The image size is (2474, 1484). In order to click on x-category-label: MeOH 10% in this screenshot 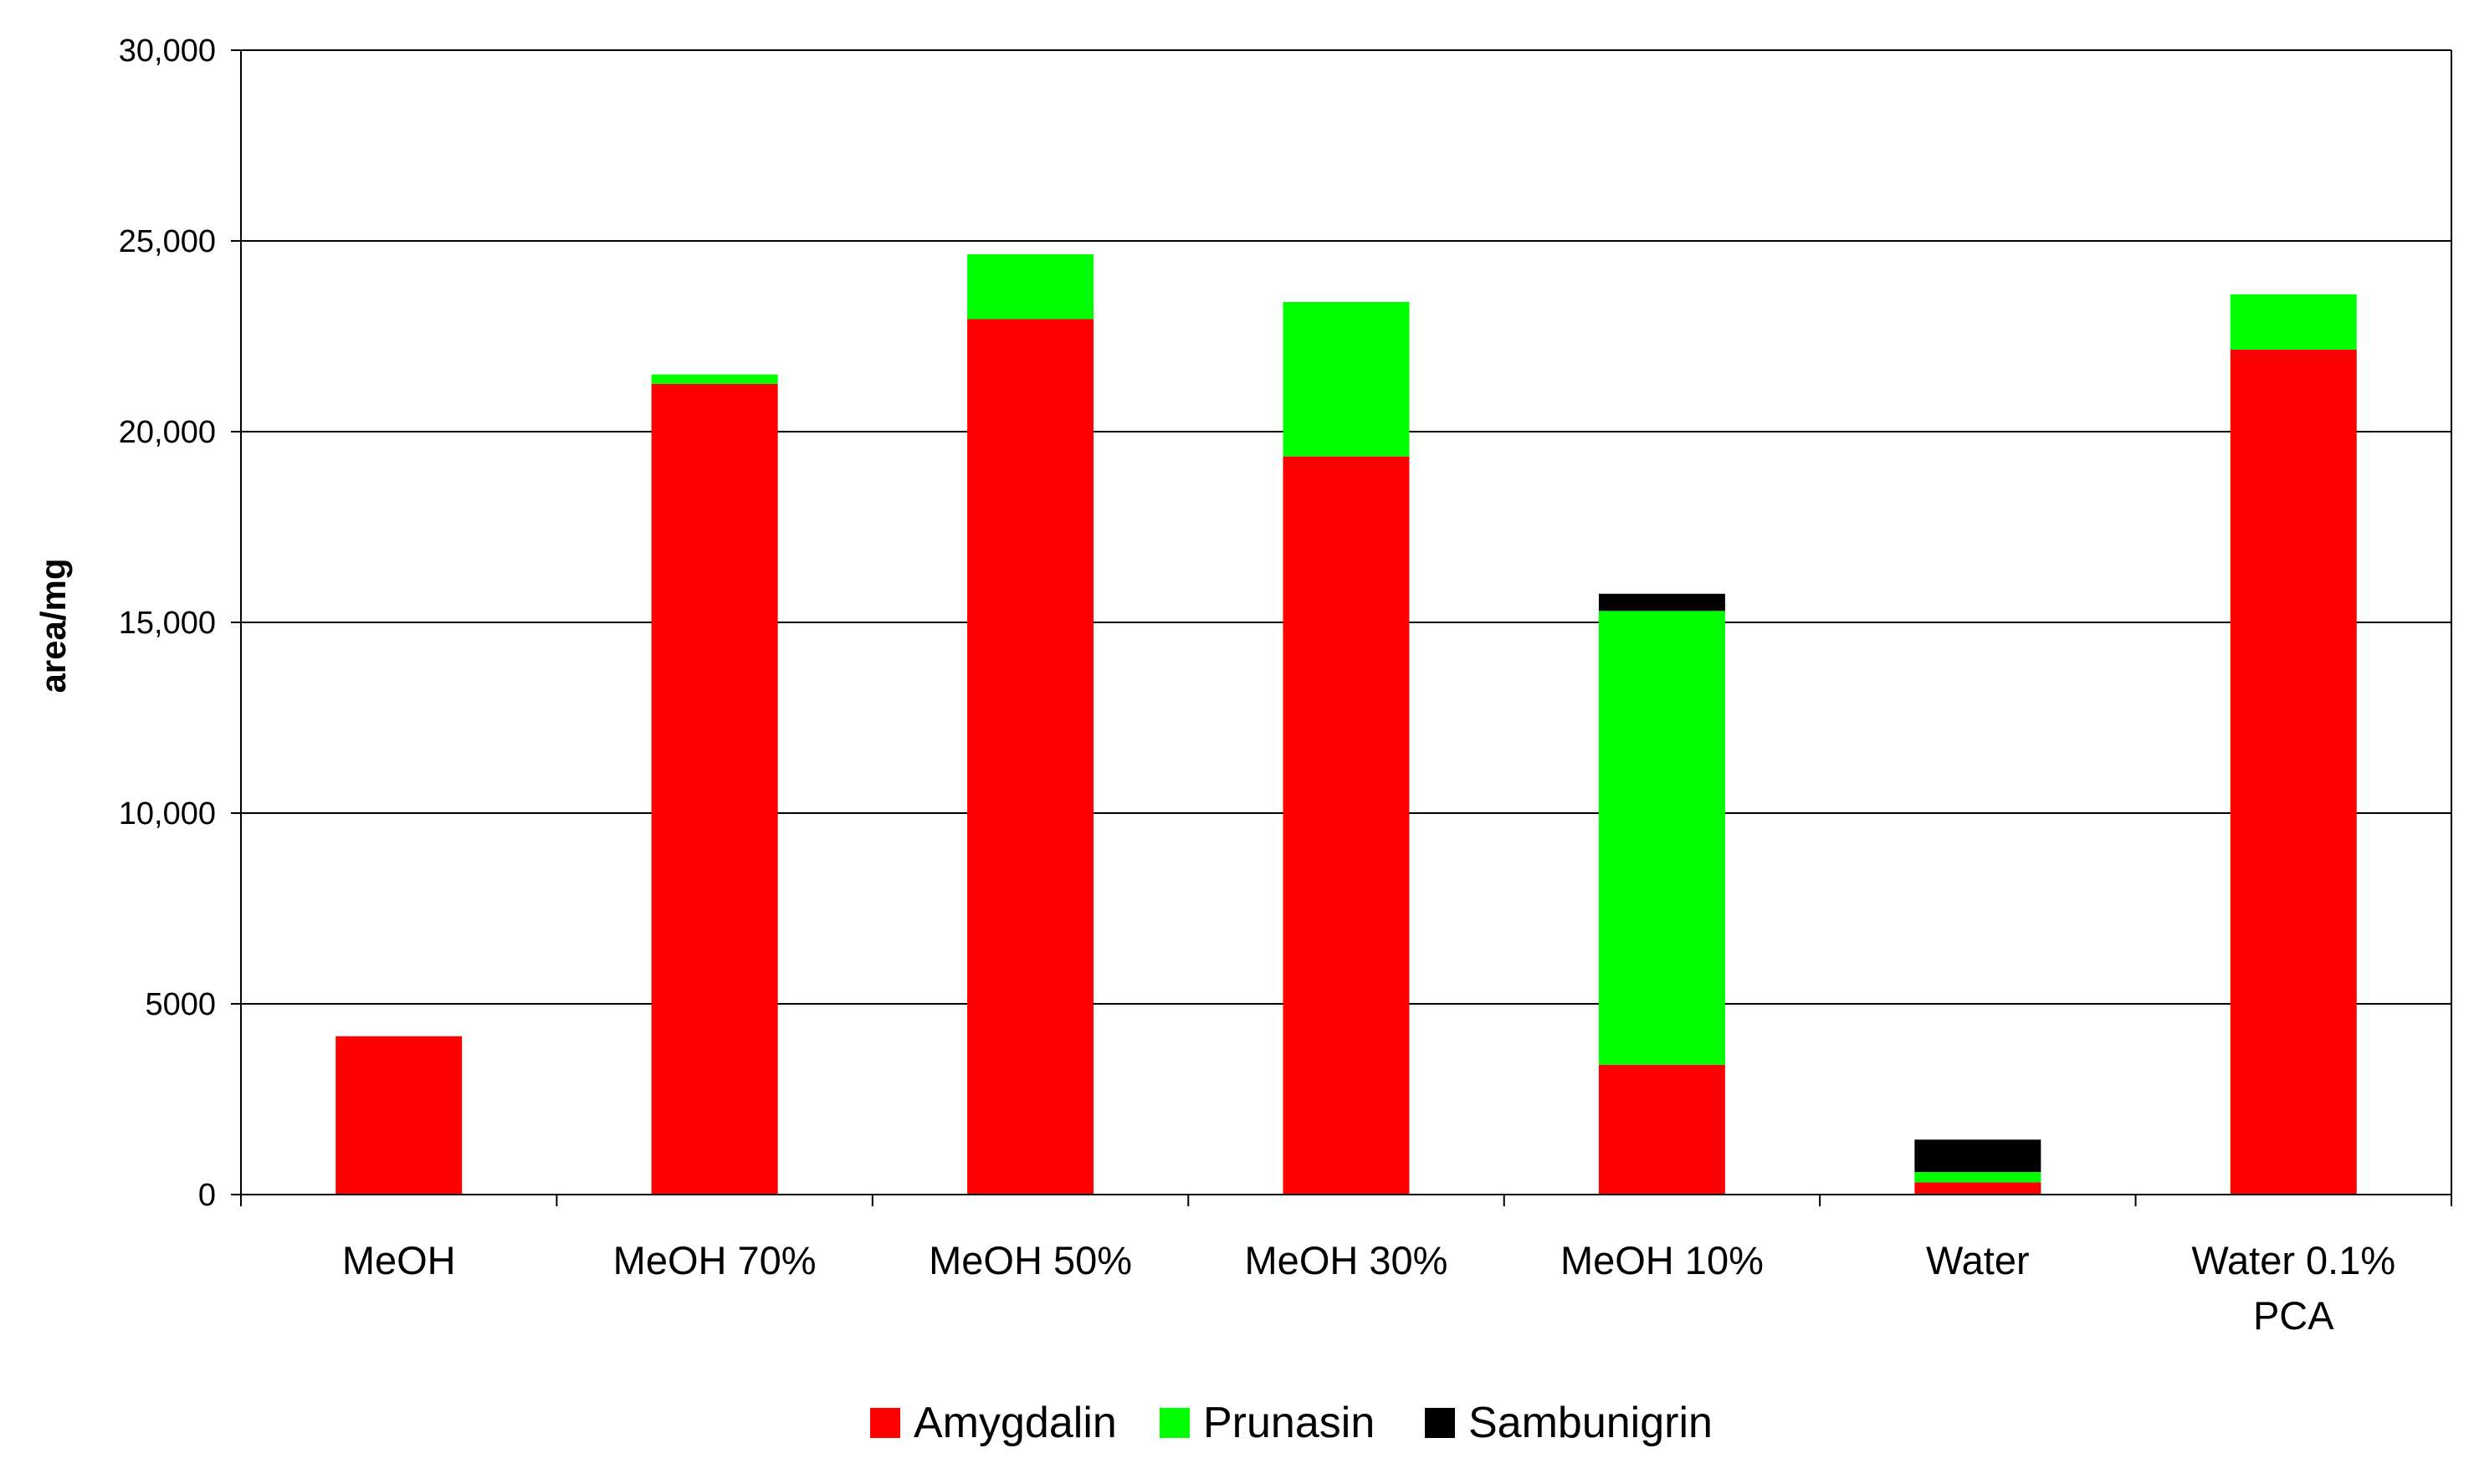, I will do `click(1662, 1260)`.